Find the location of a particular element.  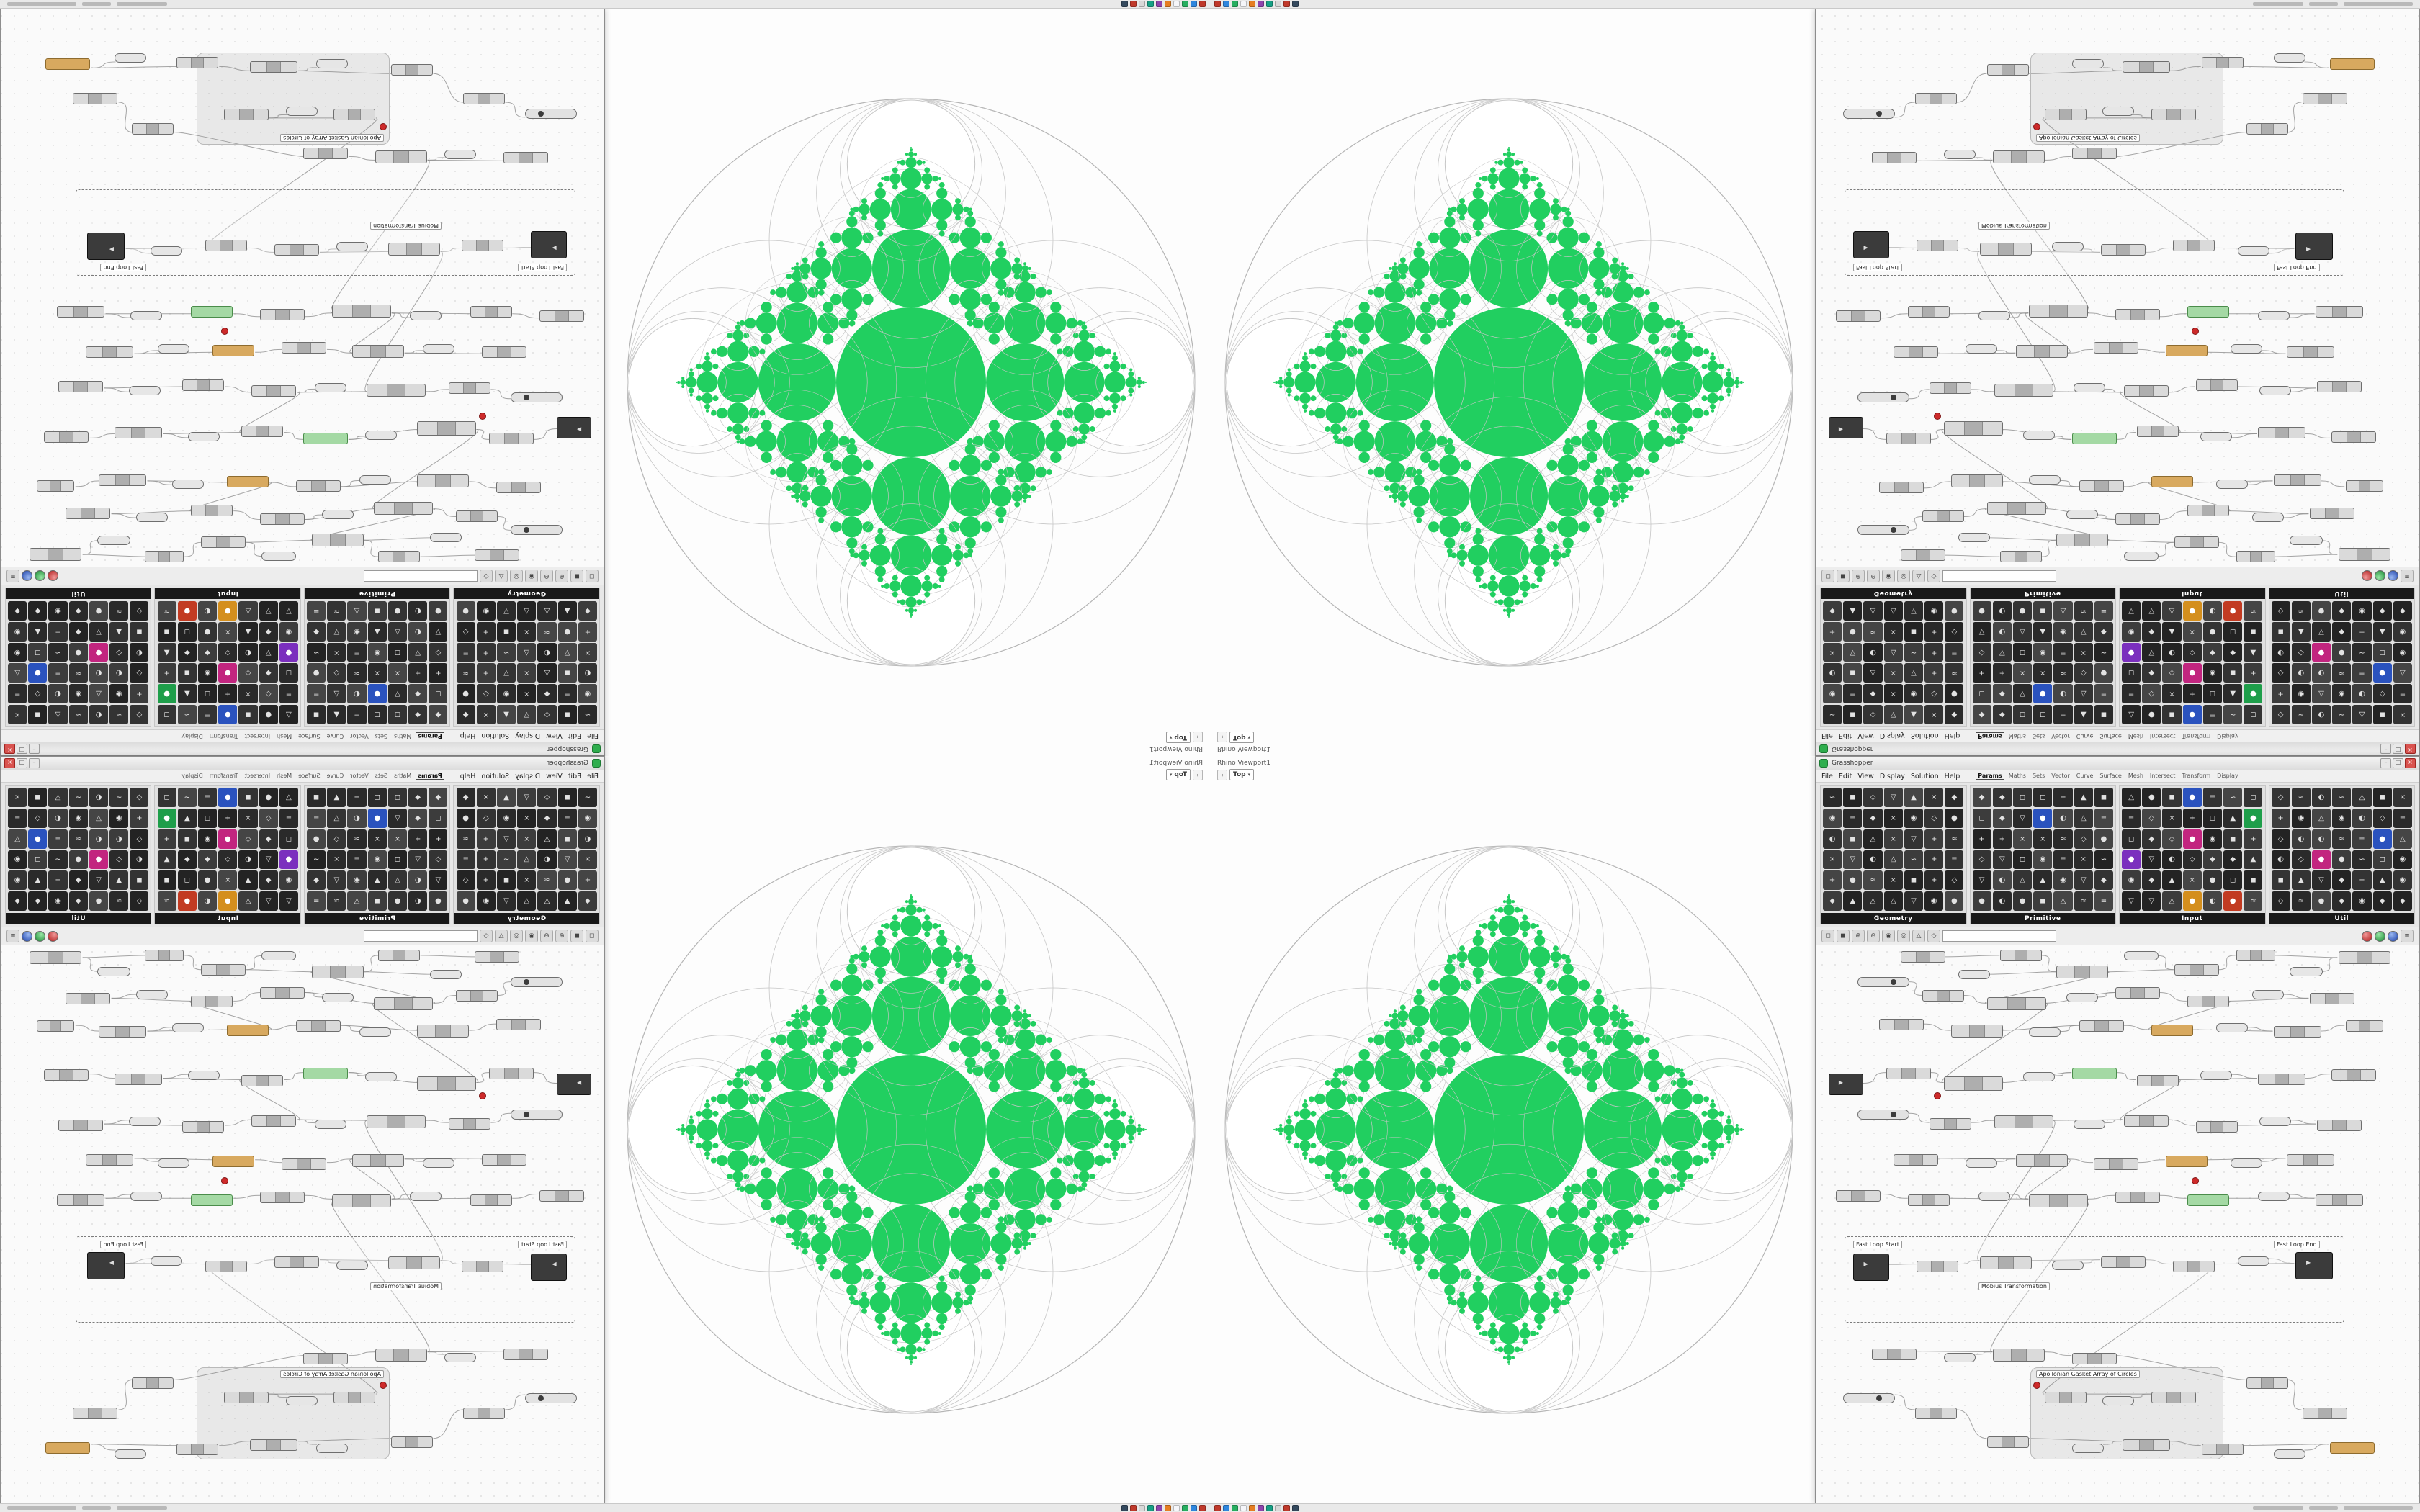

save-file-icon: ◼ is located at coordinates (1843, 936).